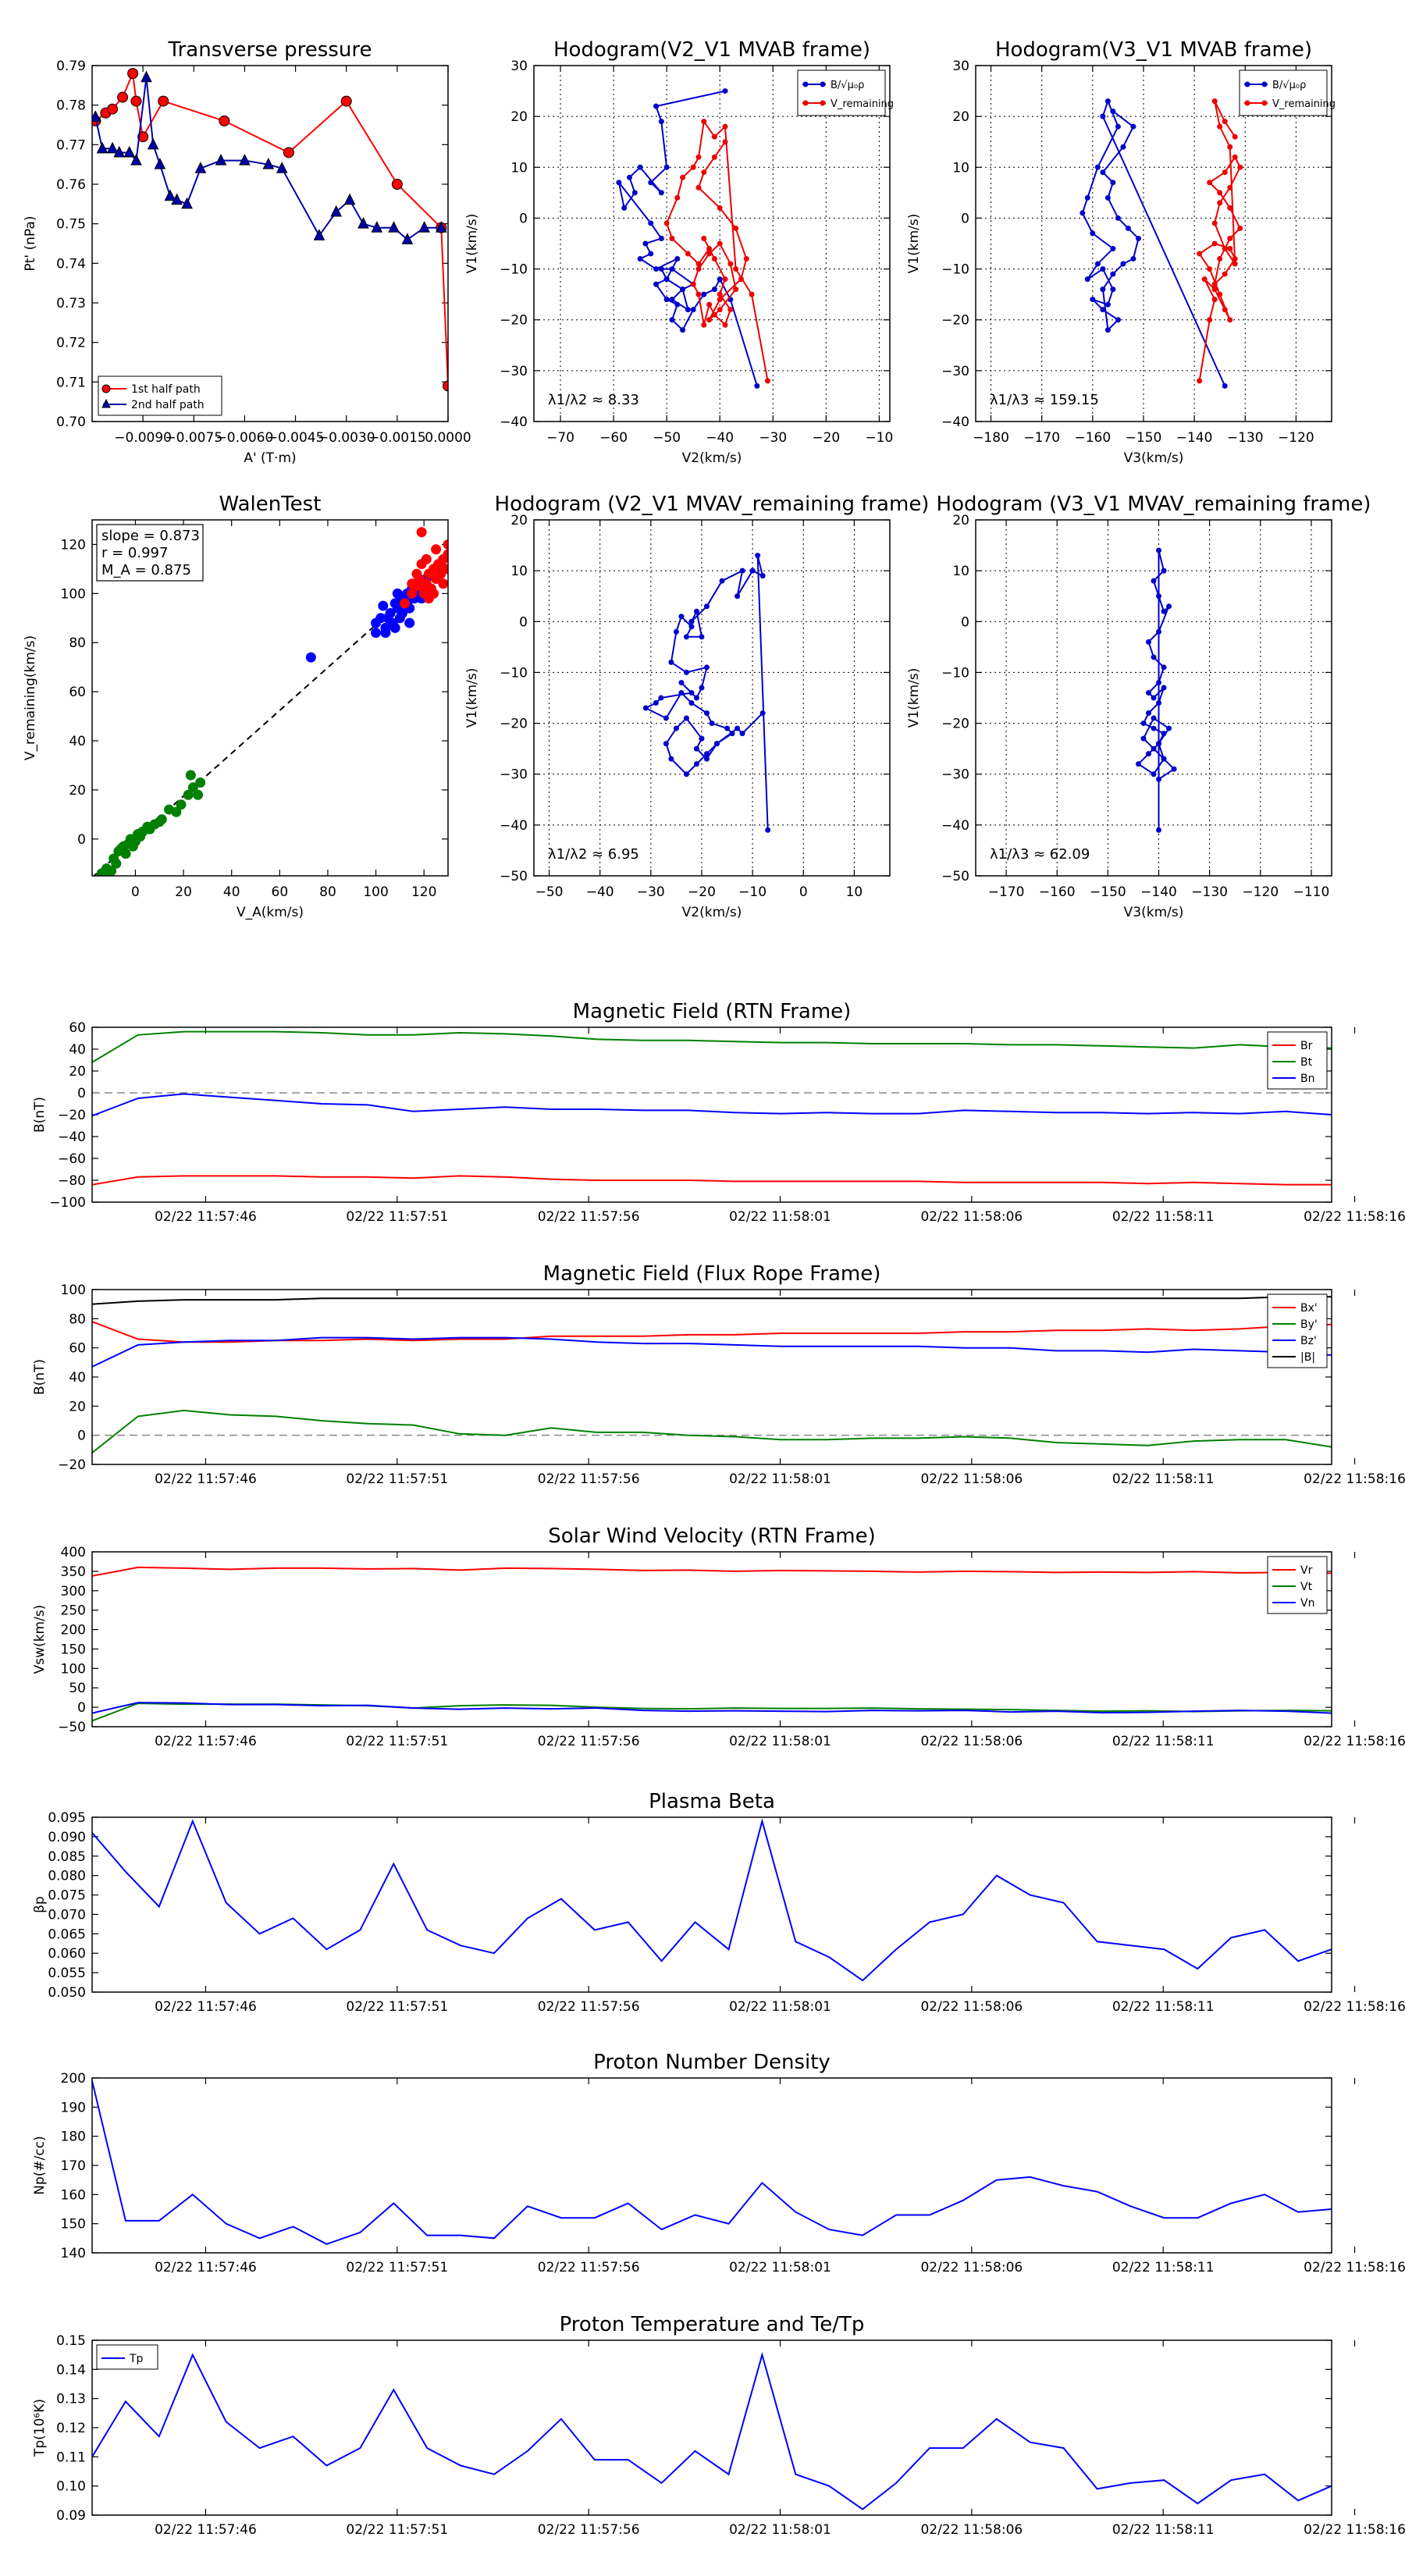 The width and height of the screenshot is (1405, 2576). Describe the element at coordinates (73, 2137) in the screenshot. I see `y-tick-label: 180` at that location.